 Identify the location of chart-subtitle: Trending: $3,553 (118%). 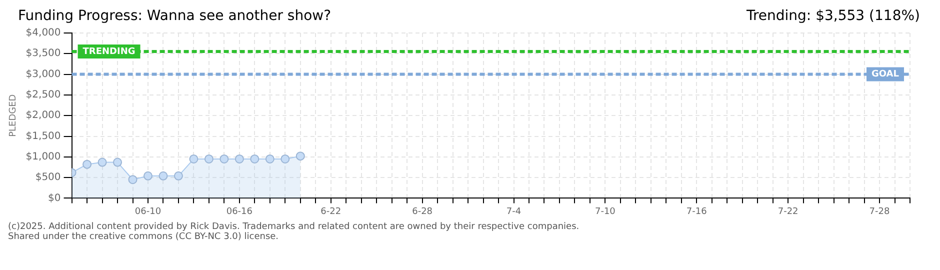
(833, 16).